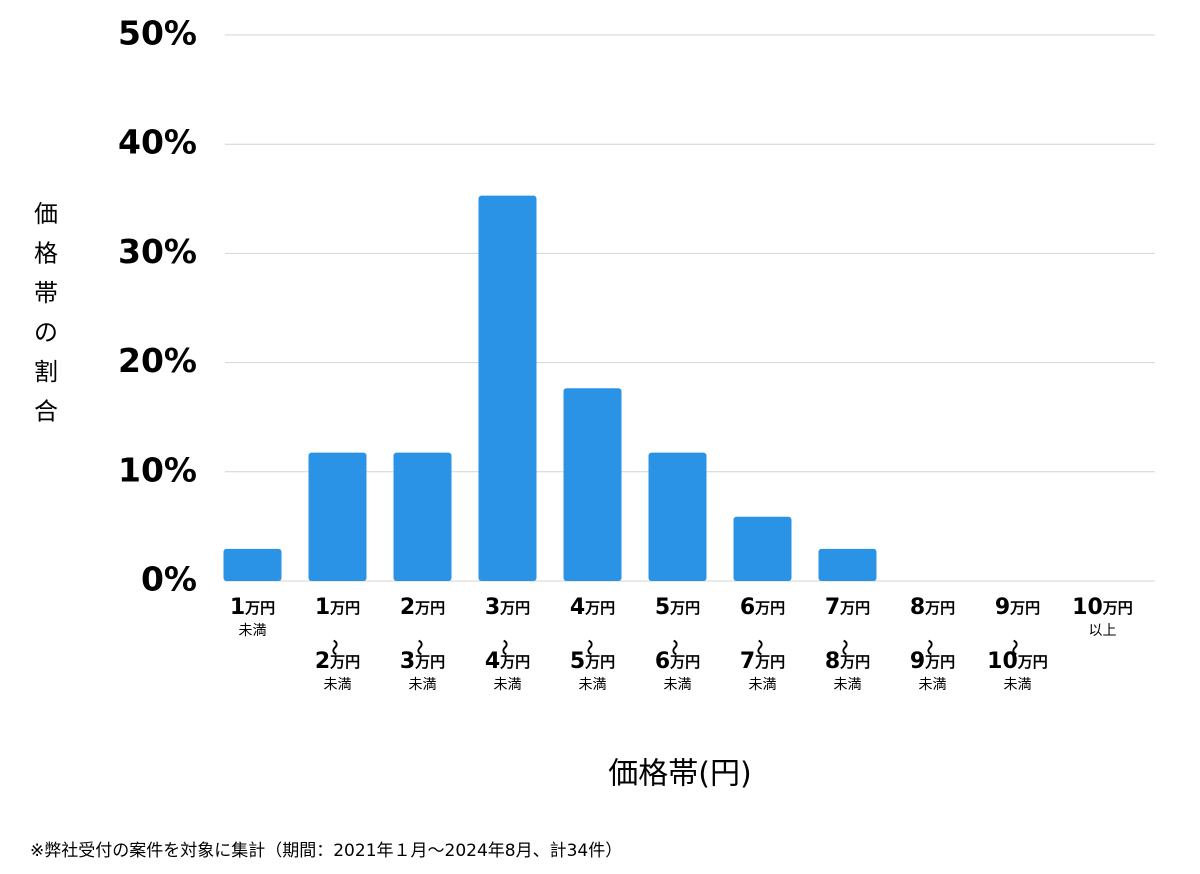 The width and height of the screenshot is (1200, 874). Describe the element at coordinates (157, 33) in the screenshot. I see `y-tick-label: 50%` at that location.